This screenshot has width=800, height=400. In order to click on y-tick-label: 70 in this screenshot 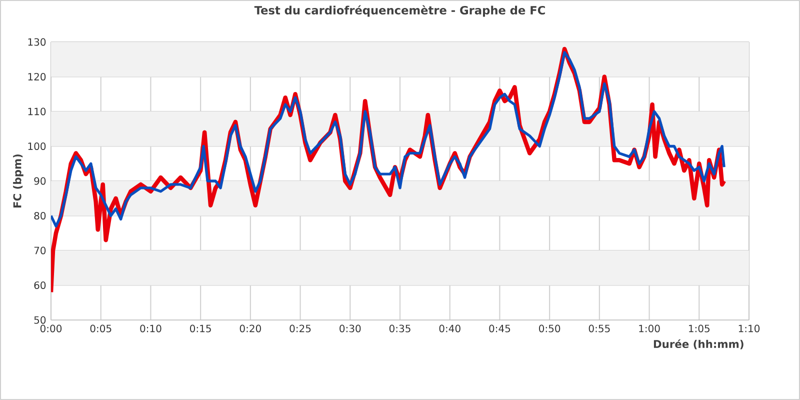, I will do `click(40, 250)`.